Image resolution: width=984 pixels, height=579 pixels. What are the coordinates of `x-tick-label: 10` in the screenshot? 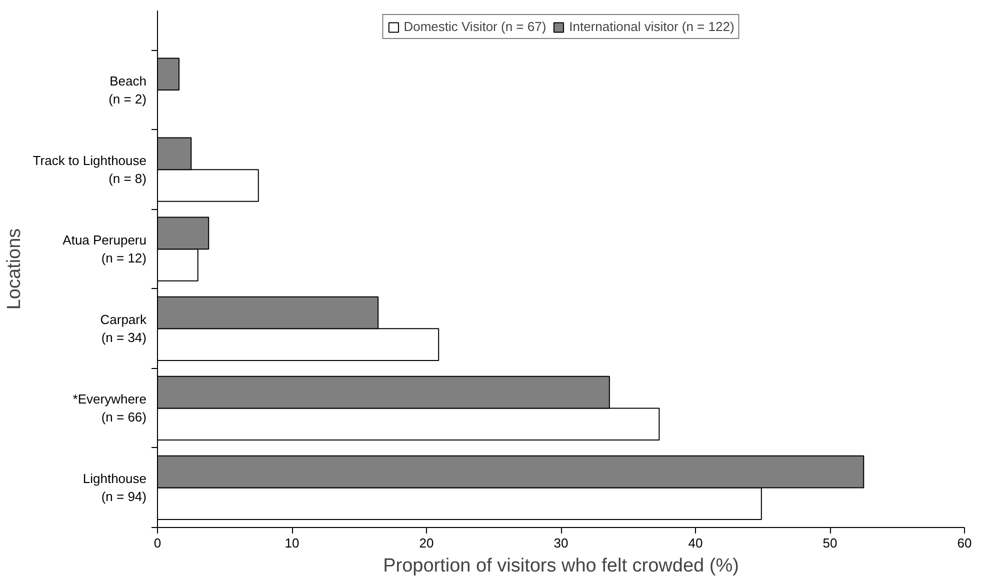 It's located at (292, 543).